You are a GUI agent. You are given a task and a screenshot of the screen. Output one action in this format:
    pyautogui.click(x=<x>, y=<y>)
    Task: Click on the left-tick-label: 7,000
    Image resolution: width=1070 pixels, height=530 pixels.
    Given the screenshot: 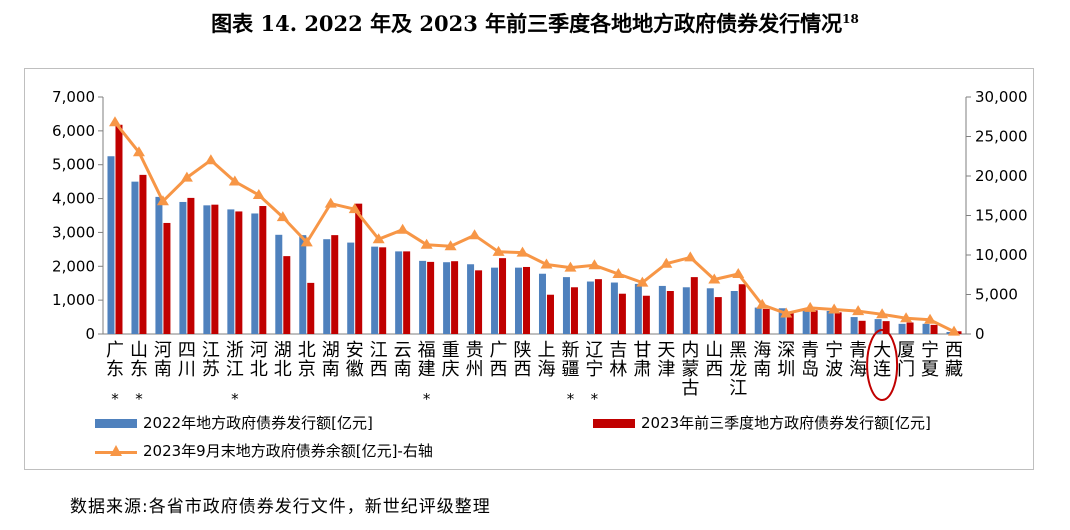 What is the action you would take?
    pyautogui.click(x=73, y=97)
    